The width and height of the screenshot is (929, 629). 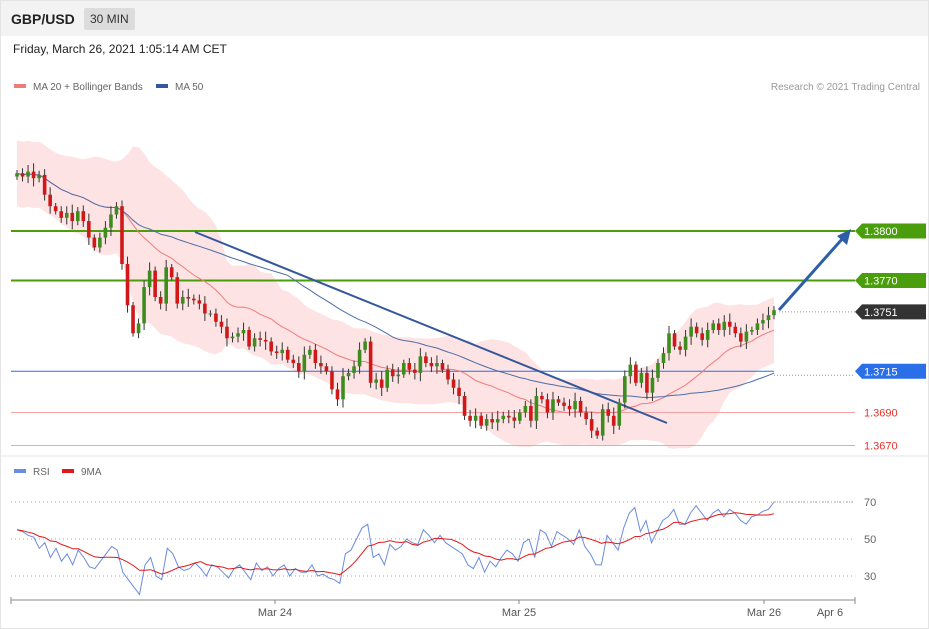 I want to click on timeframe-badge: 30 MIN, so click(x=109, y=19).